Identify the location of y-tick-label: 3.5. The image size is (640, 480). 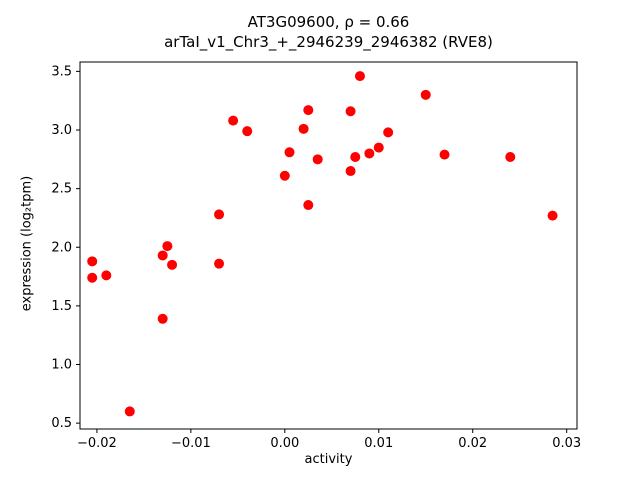
(61, 71).